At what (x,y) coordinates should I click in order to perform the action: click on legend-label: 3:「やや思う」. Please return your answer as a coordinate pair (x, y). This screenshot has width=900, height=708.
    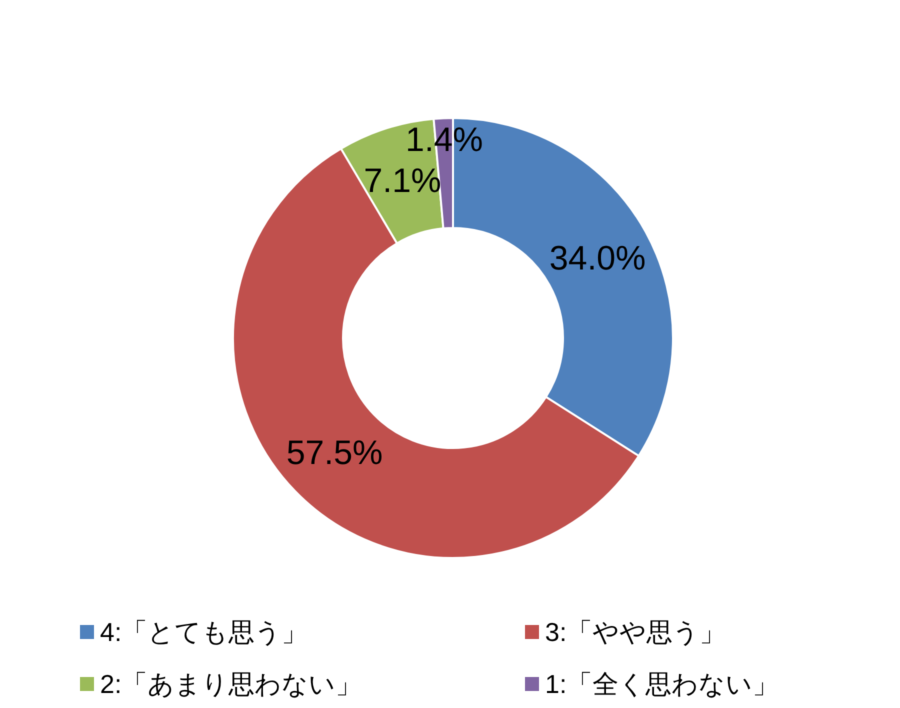
    Looking at the image, I should click on (635, 632).